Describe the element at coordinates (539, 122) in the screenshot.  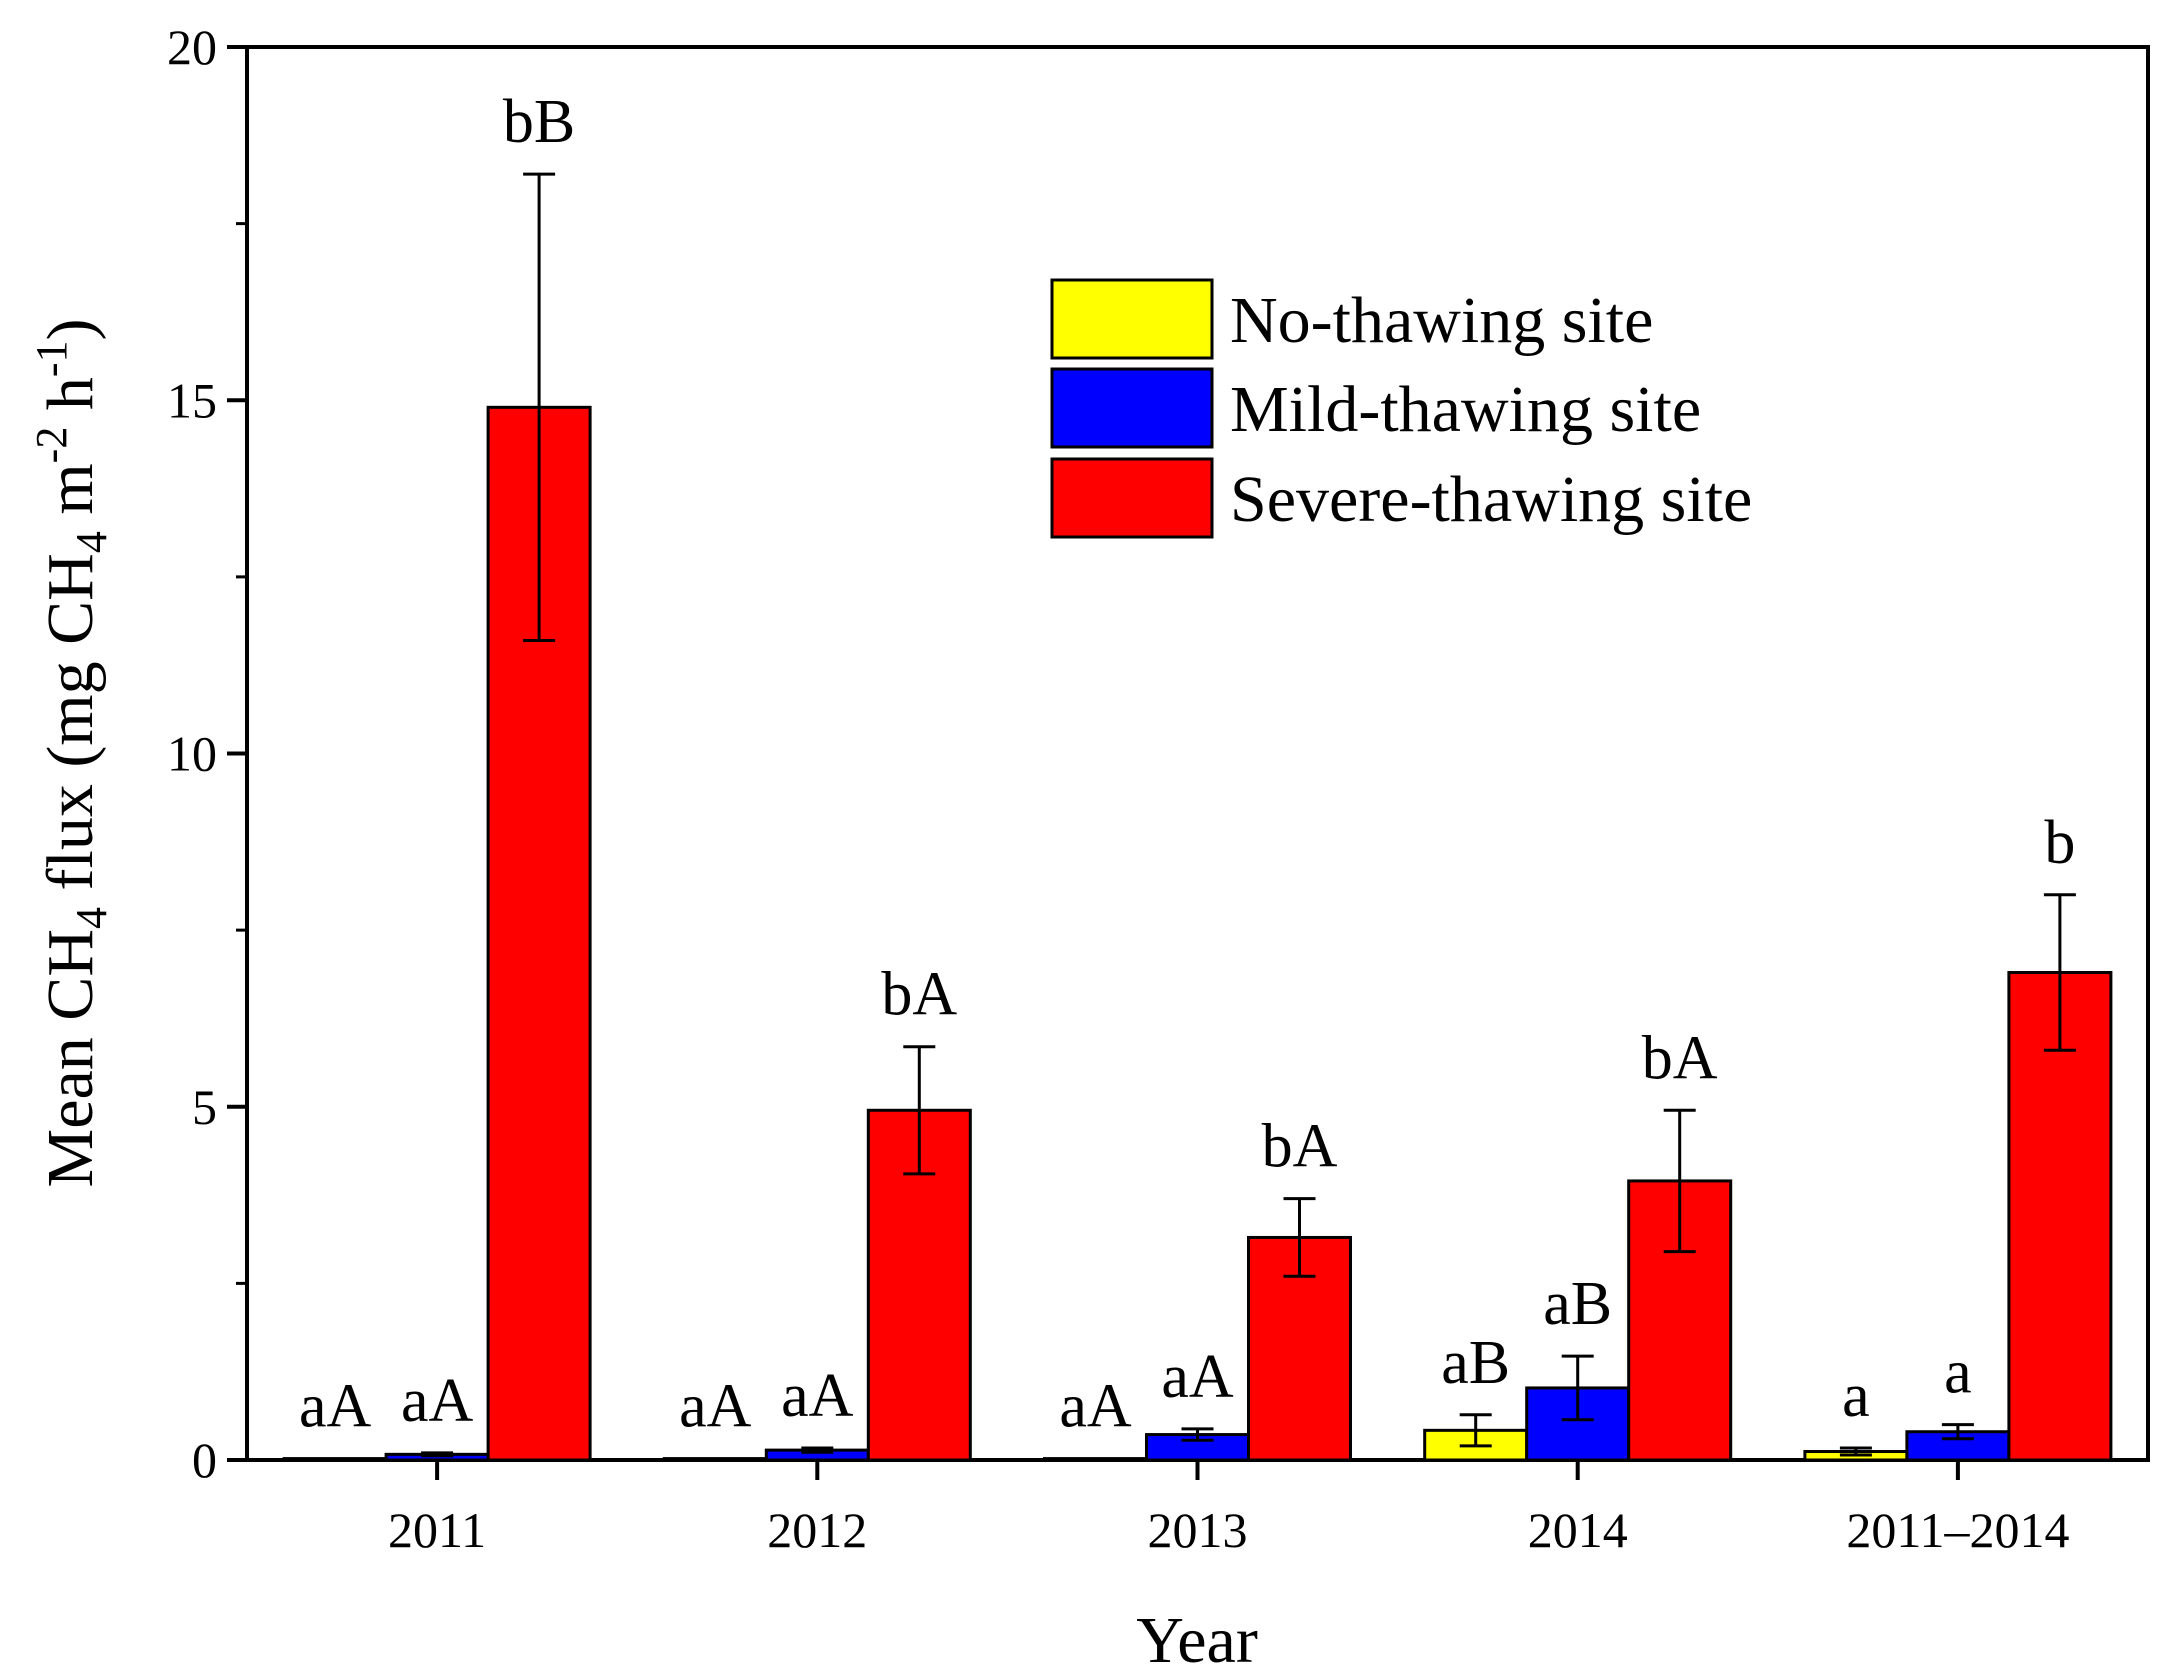
I see `sig-label-severe-thawing-site-2011: bB` at that location.